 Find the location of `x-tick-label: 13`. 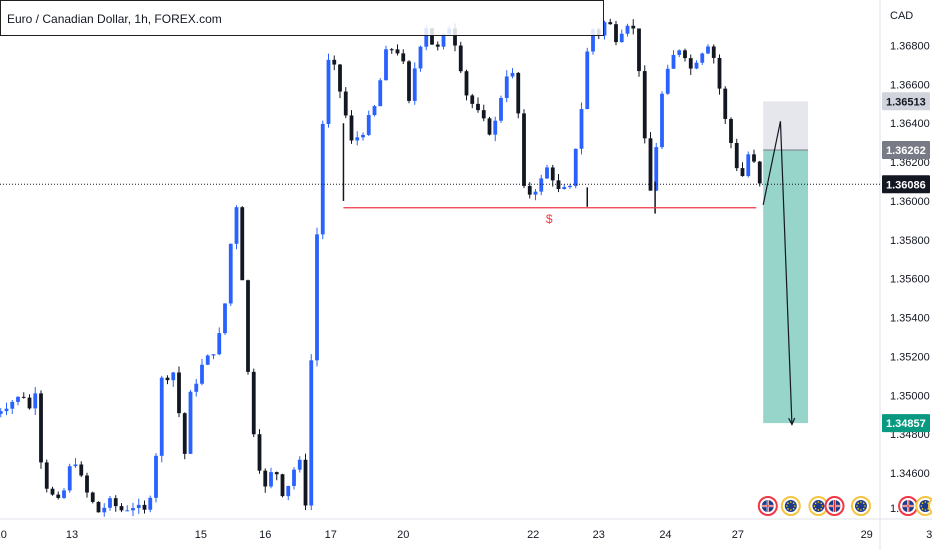

x-tick-label: 13 is located at coordinates (72, 535).